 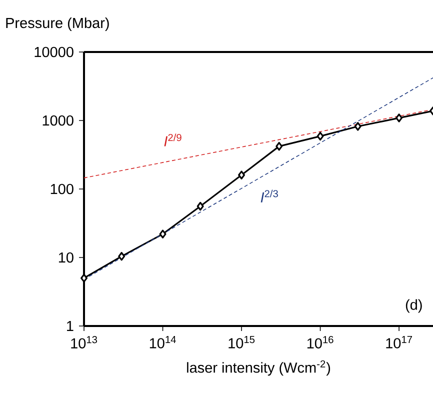 What do you see at coordinates (57, 24) in the screenshot?
I see `y-axis-title: Pressure (Mbar)` at bounding box center [57, 24].